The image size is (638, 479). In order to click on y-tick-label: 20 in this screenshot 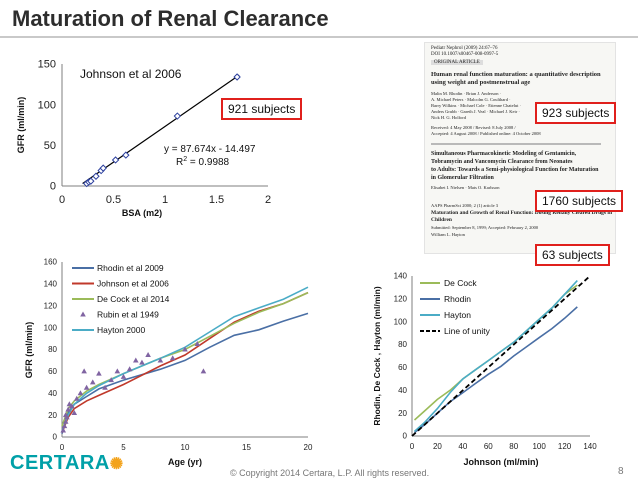, I will do `click(402, 413)`.